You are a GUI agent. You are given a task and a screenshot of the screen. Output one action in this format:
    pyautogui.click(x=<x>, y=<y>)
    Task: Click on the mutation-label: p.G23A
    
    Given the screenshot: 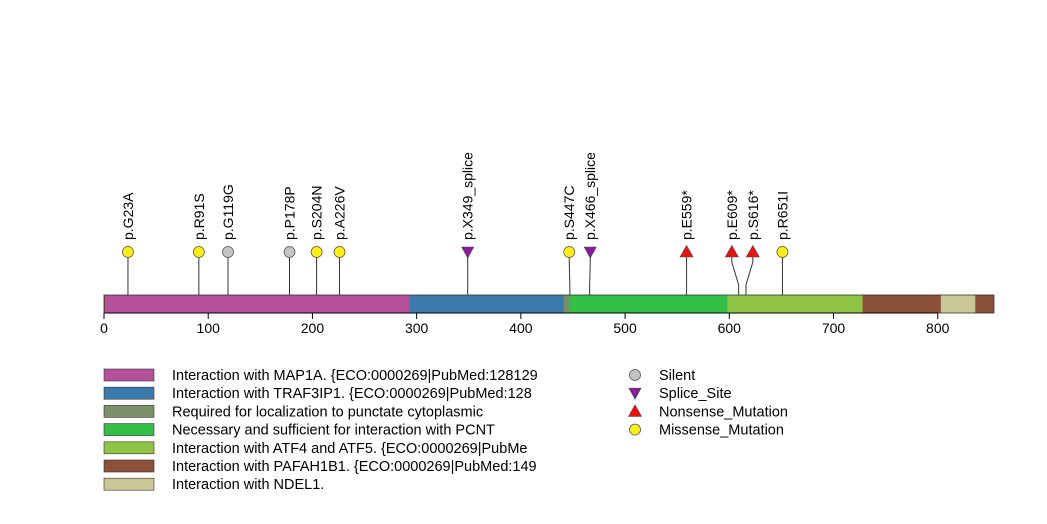 What is the action you would take?
    pyautogui.click(x=128, y=216)
    